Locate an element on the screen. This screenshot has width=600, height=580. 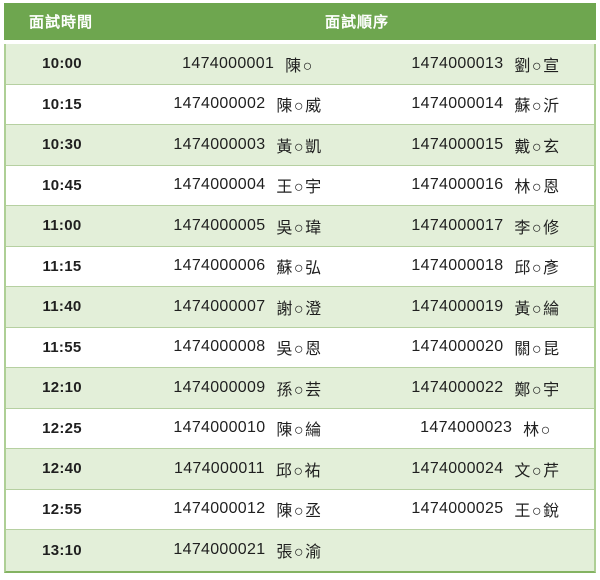
order-cell-left: 1474000010 陳○綸 is located at coordinates (248, 428).